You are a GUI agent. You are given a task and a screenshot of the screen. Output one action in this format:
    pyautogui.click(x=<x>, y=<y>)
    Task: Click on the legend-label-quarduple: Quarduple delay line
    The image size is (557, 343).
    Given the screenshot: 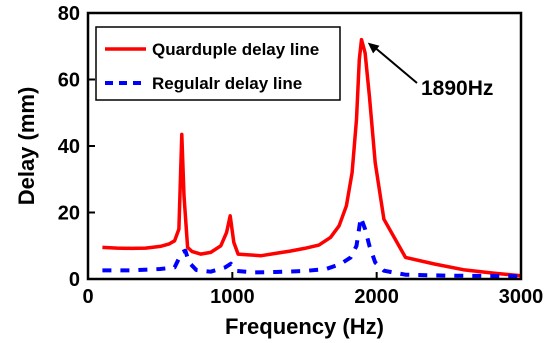 What is the action you would take?
    pyautogui.click(x=235, y=49)
    